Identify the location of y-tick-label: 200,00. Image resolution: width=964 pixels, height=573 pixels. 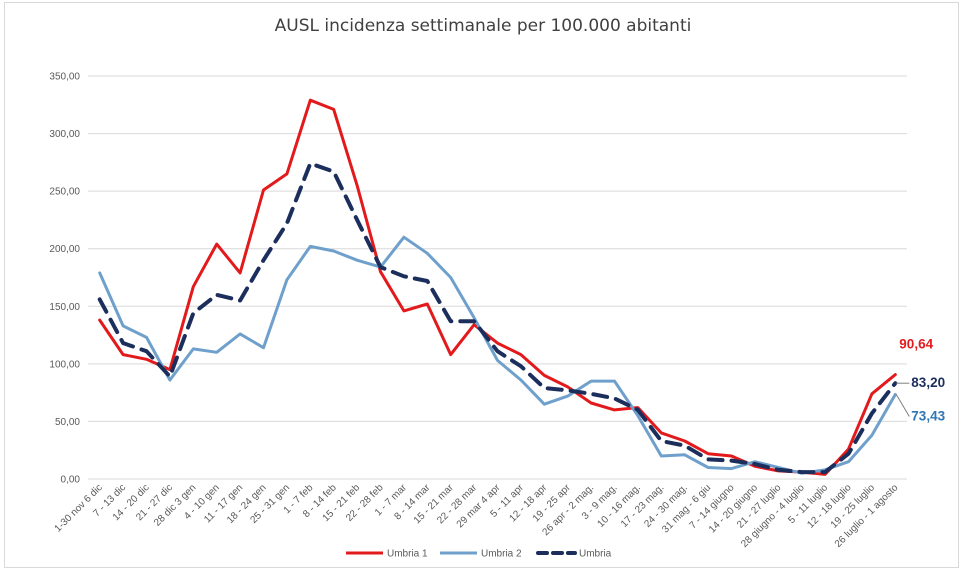
(64, 249).